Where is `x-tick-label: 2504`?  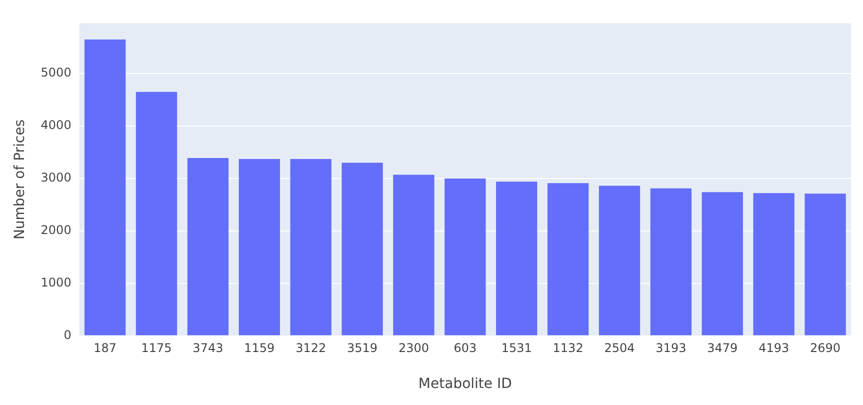
x-tick-label: 2504 is located at coordinates (619, 348).